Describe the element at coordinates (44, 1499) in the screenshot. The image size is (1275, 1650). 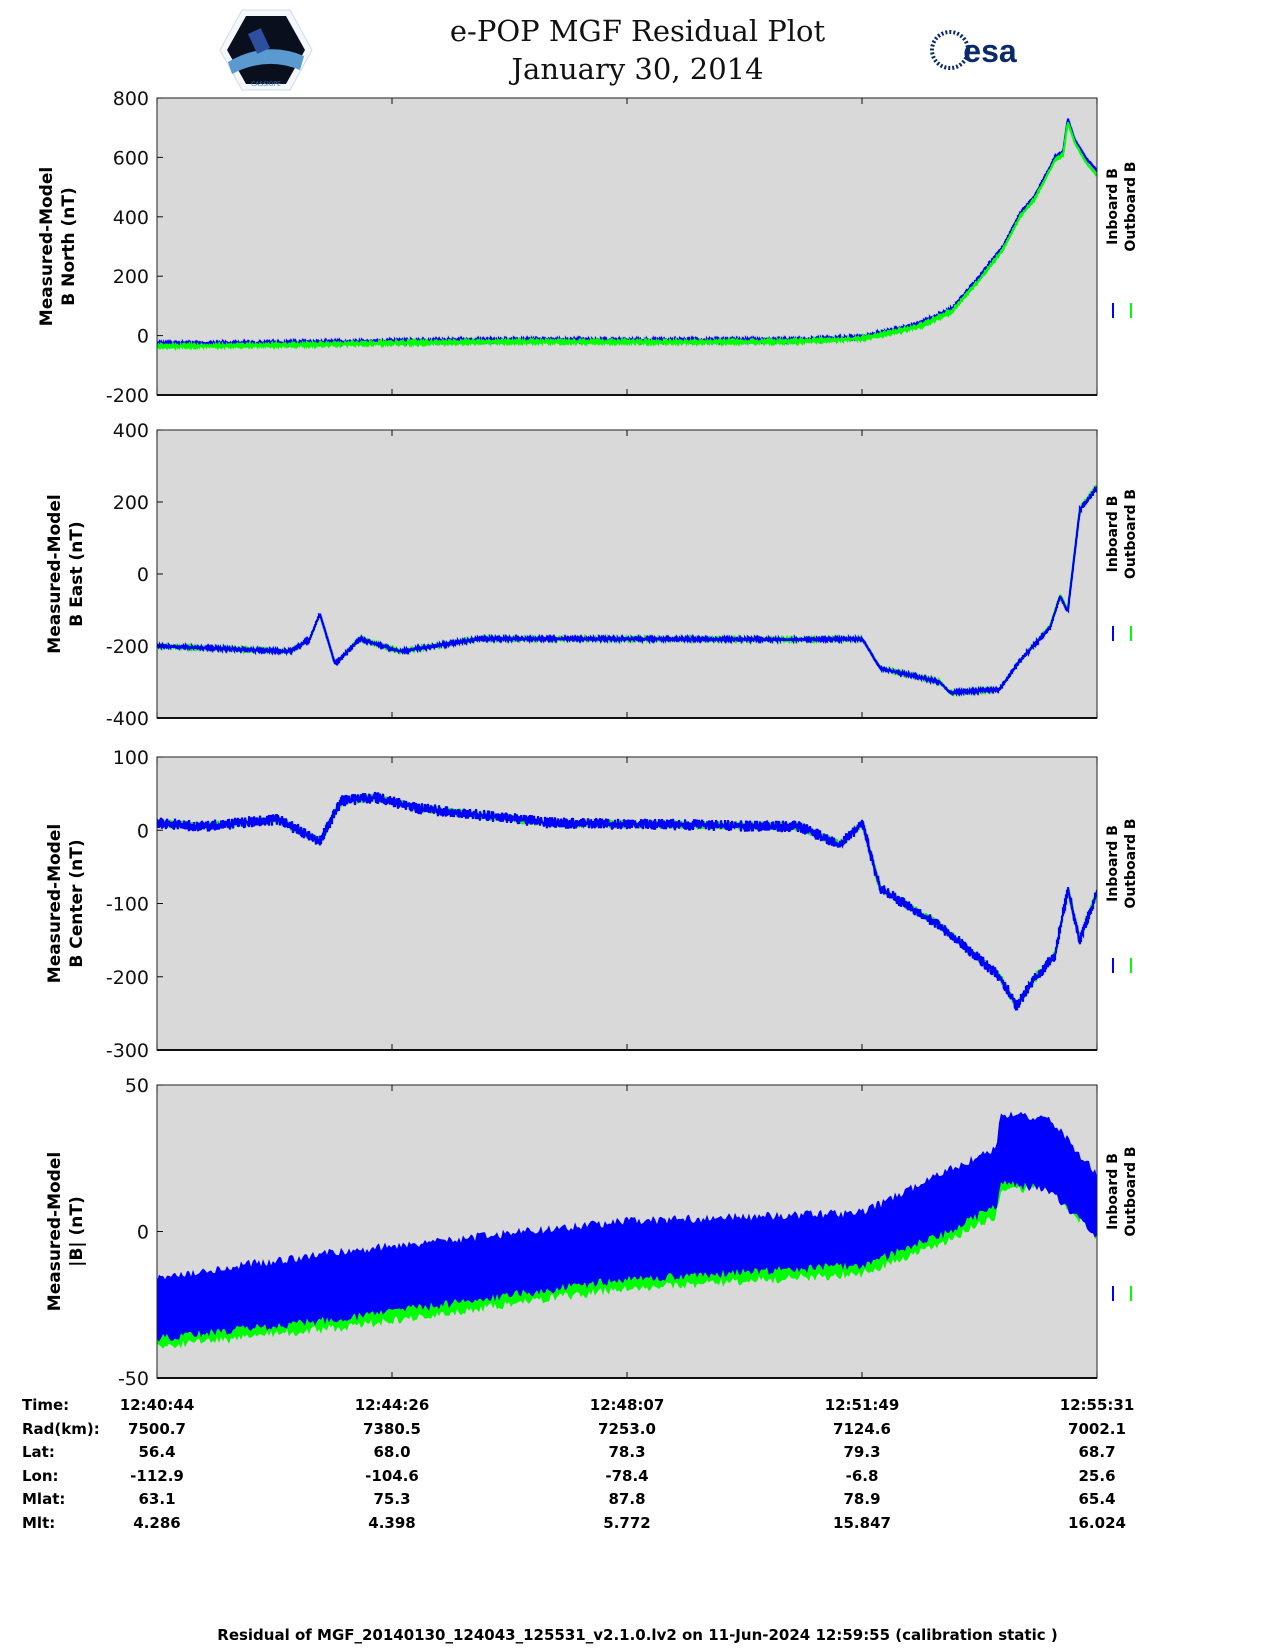
I see `ephemeris-label: Mlat:` at that location.